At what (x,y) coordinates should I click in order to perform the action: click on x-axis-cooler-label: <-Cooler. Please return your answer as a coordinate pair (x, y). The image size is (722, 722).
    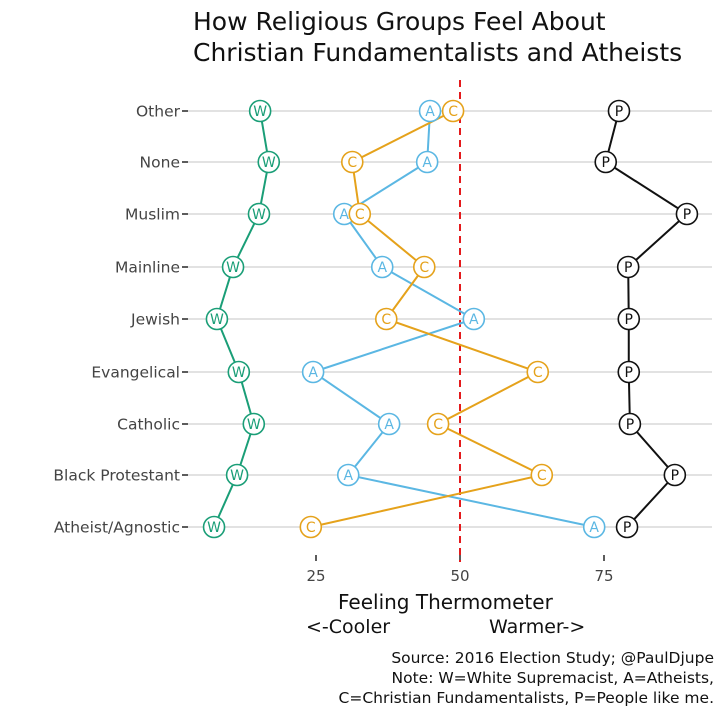
    Looking at the image, I should click on (348, 627).